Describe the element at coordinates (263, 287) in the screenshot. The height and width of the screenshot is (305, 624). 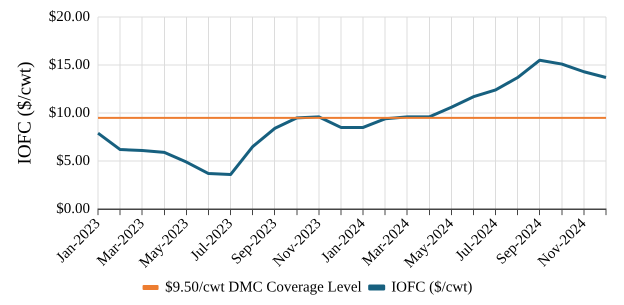
I see `legend-label: $9.50/cwt DMC Coverage Level` at that location.